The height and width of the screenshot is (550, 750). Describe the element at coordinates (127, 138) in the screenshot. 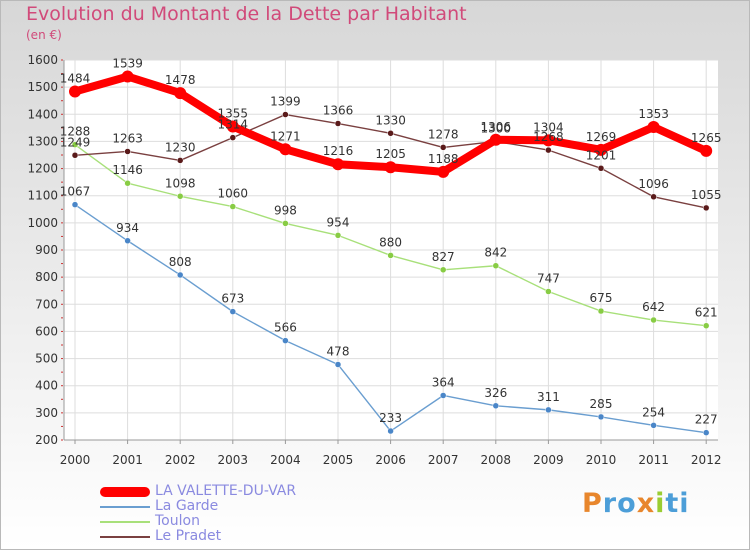

I see `data-label: 1263` at that location.